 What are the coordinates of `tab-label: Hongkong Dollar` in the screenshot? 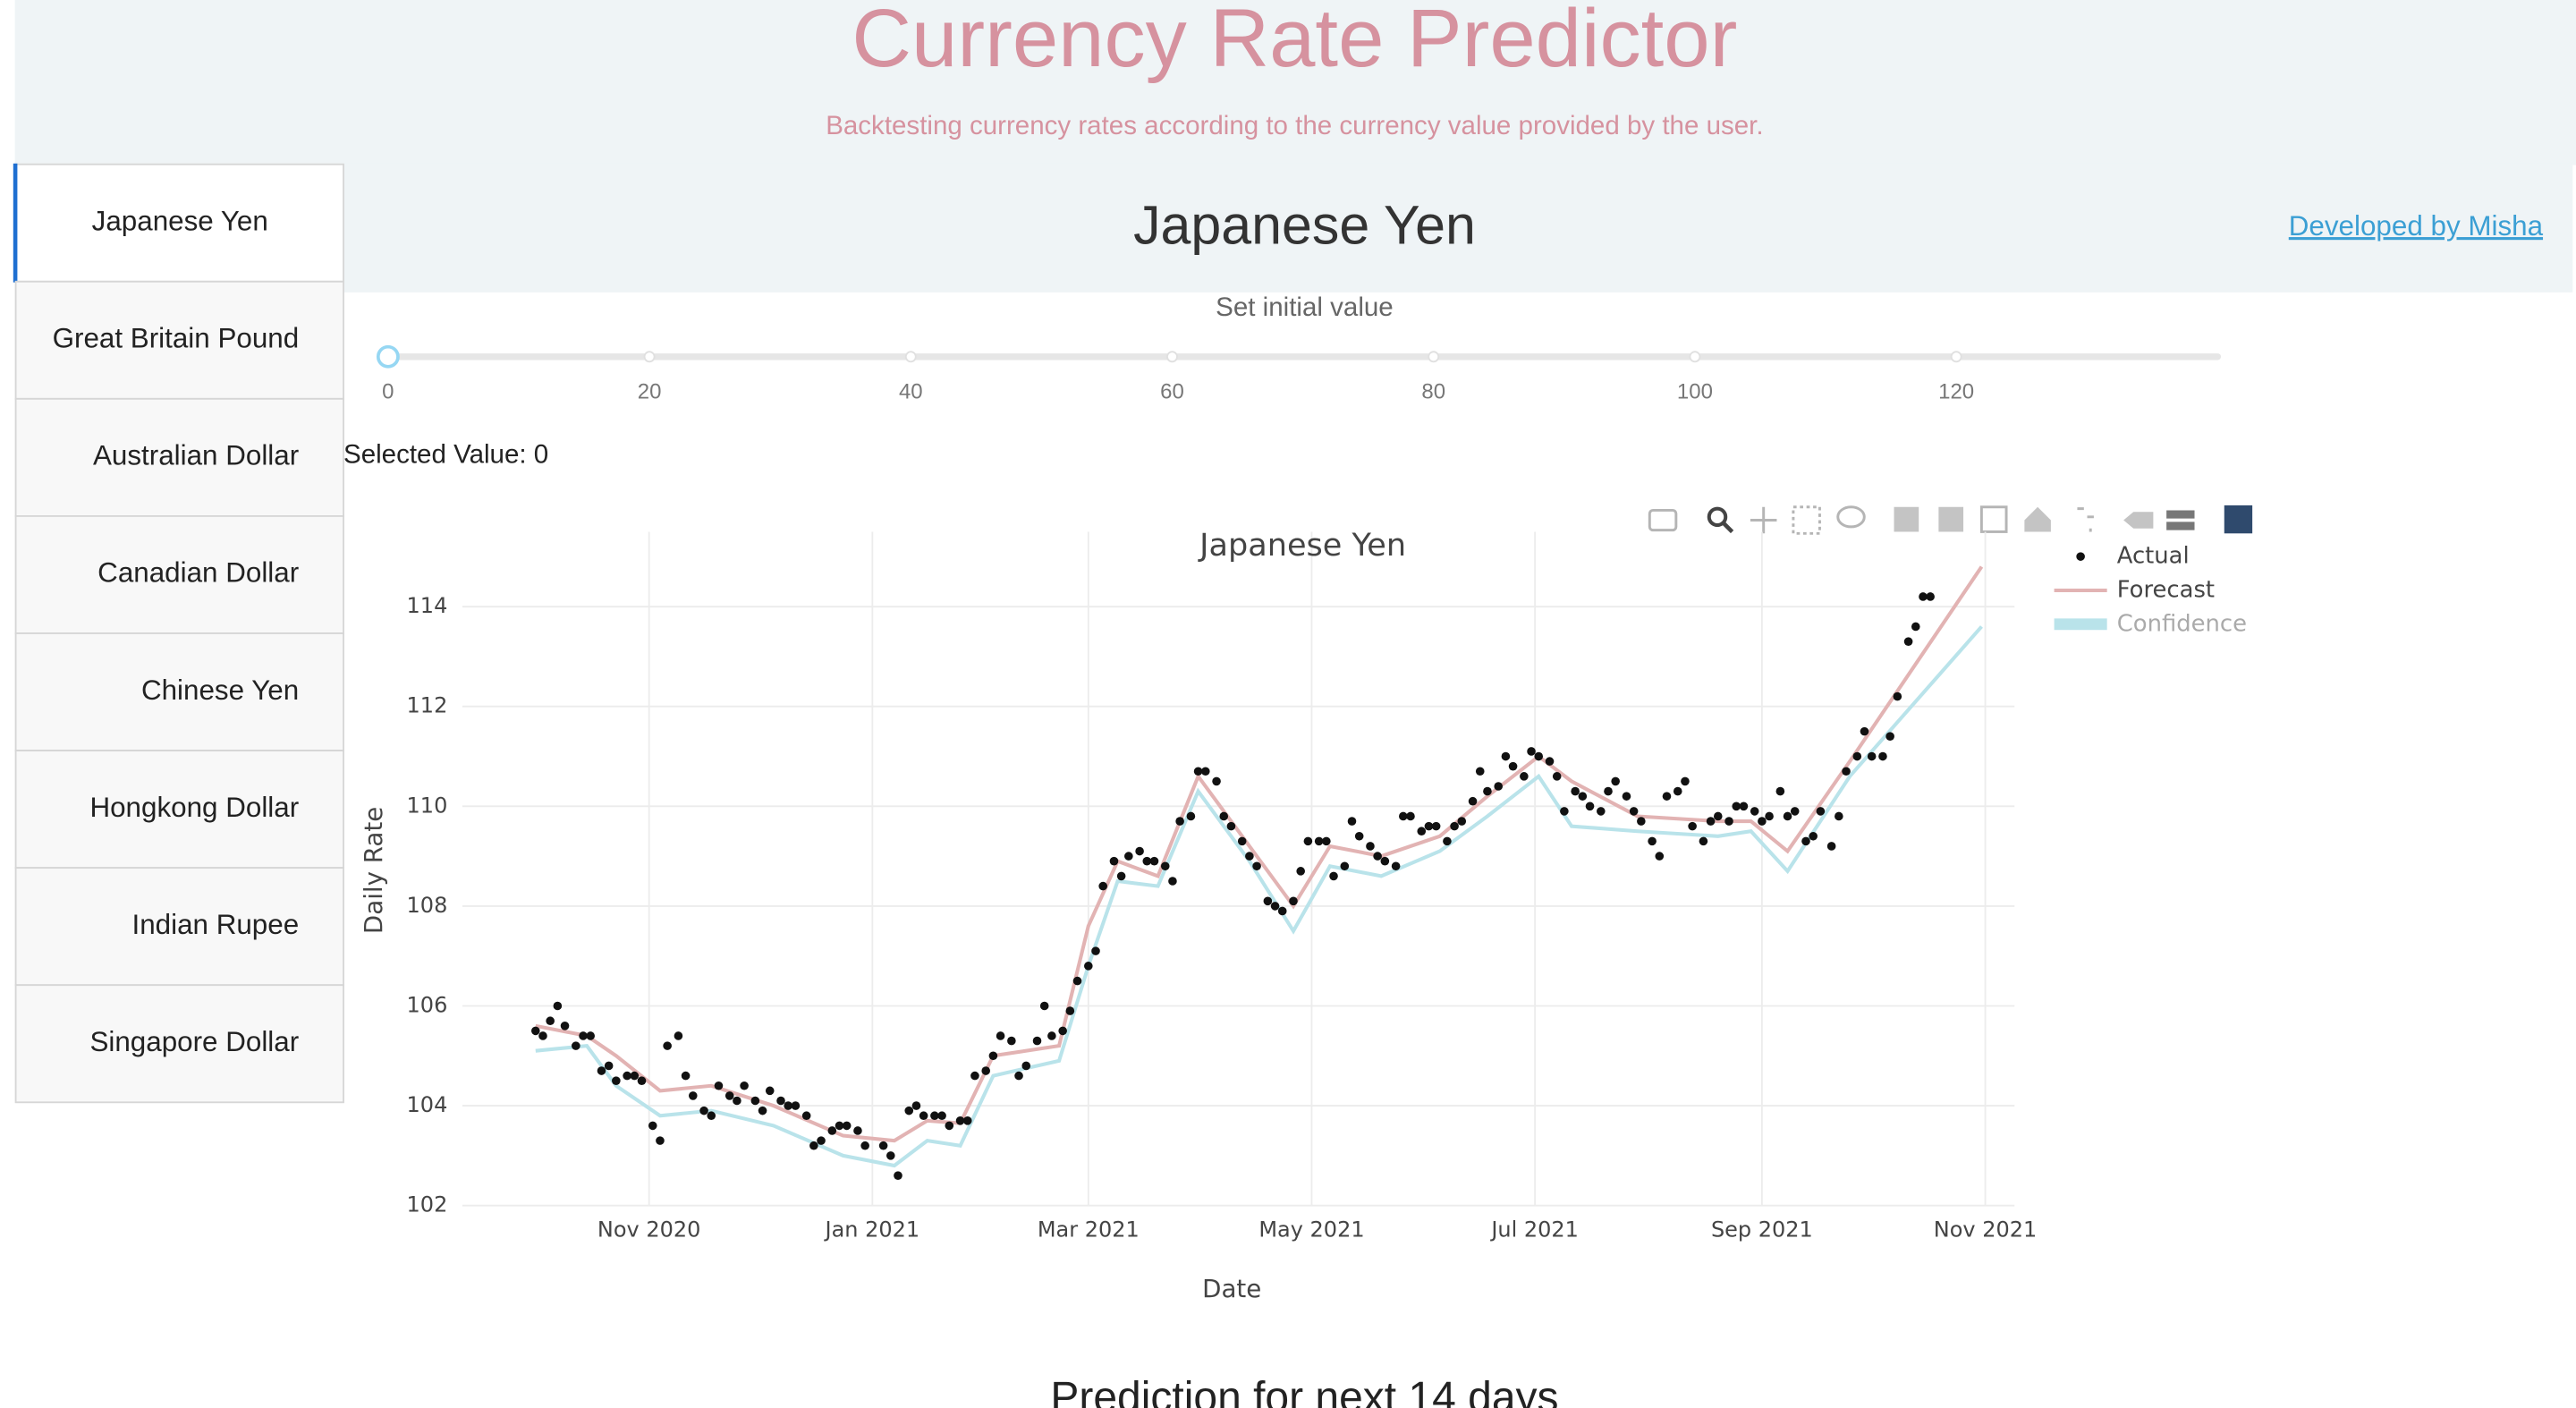 It's located at (194, 807).